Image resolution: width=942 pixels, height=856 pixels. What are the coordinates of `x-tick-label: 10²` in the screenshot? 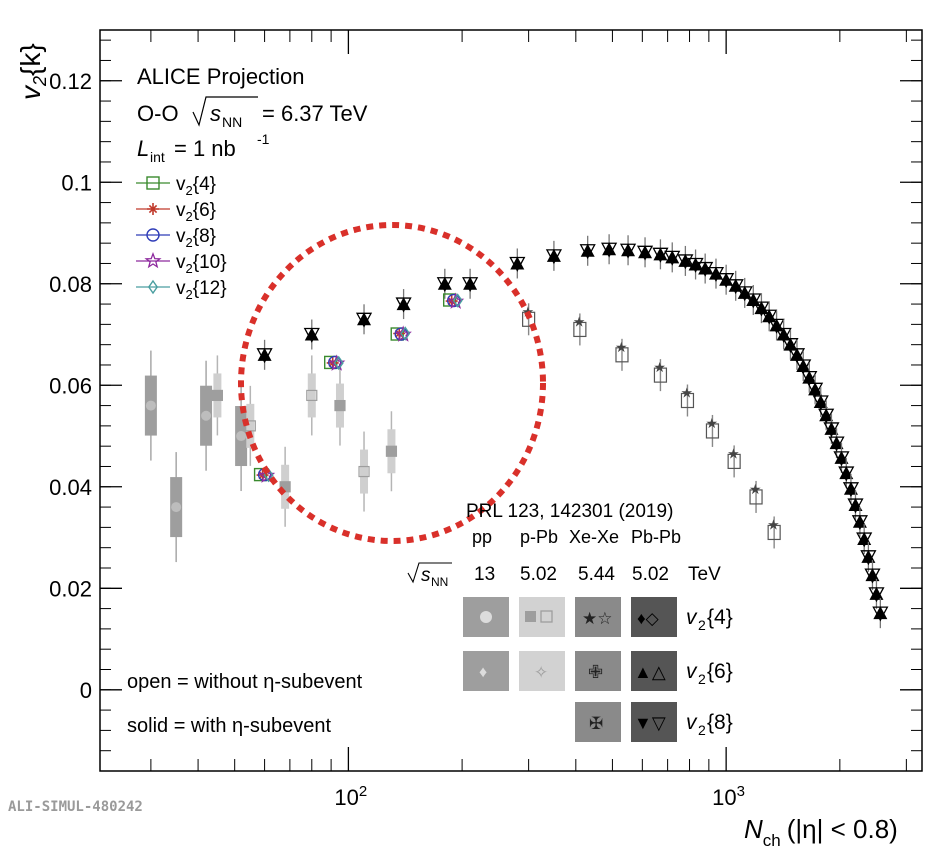 It's located at (350, 796).